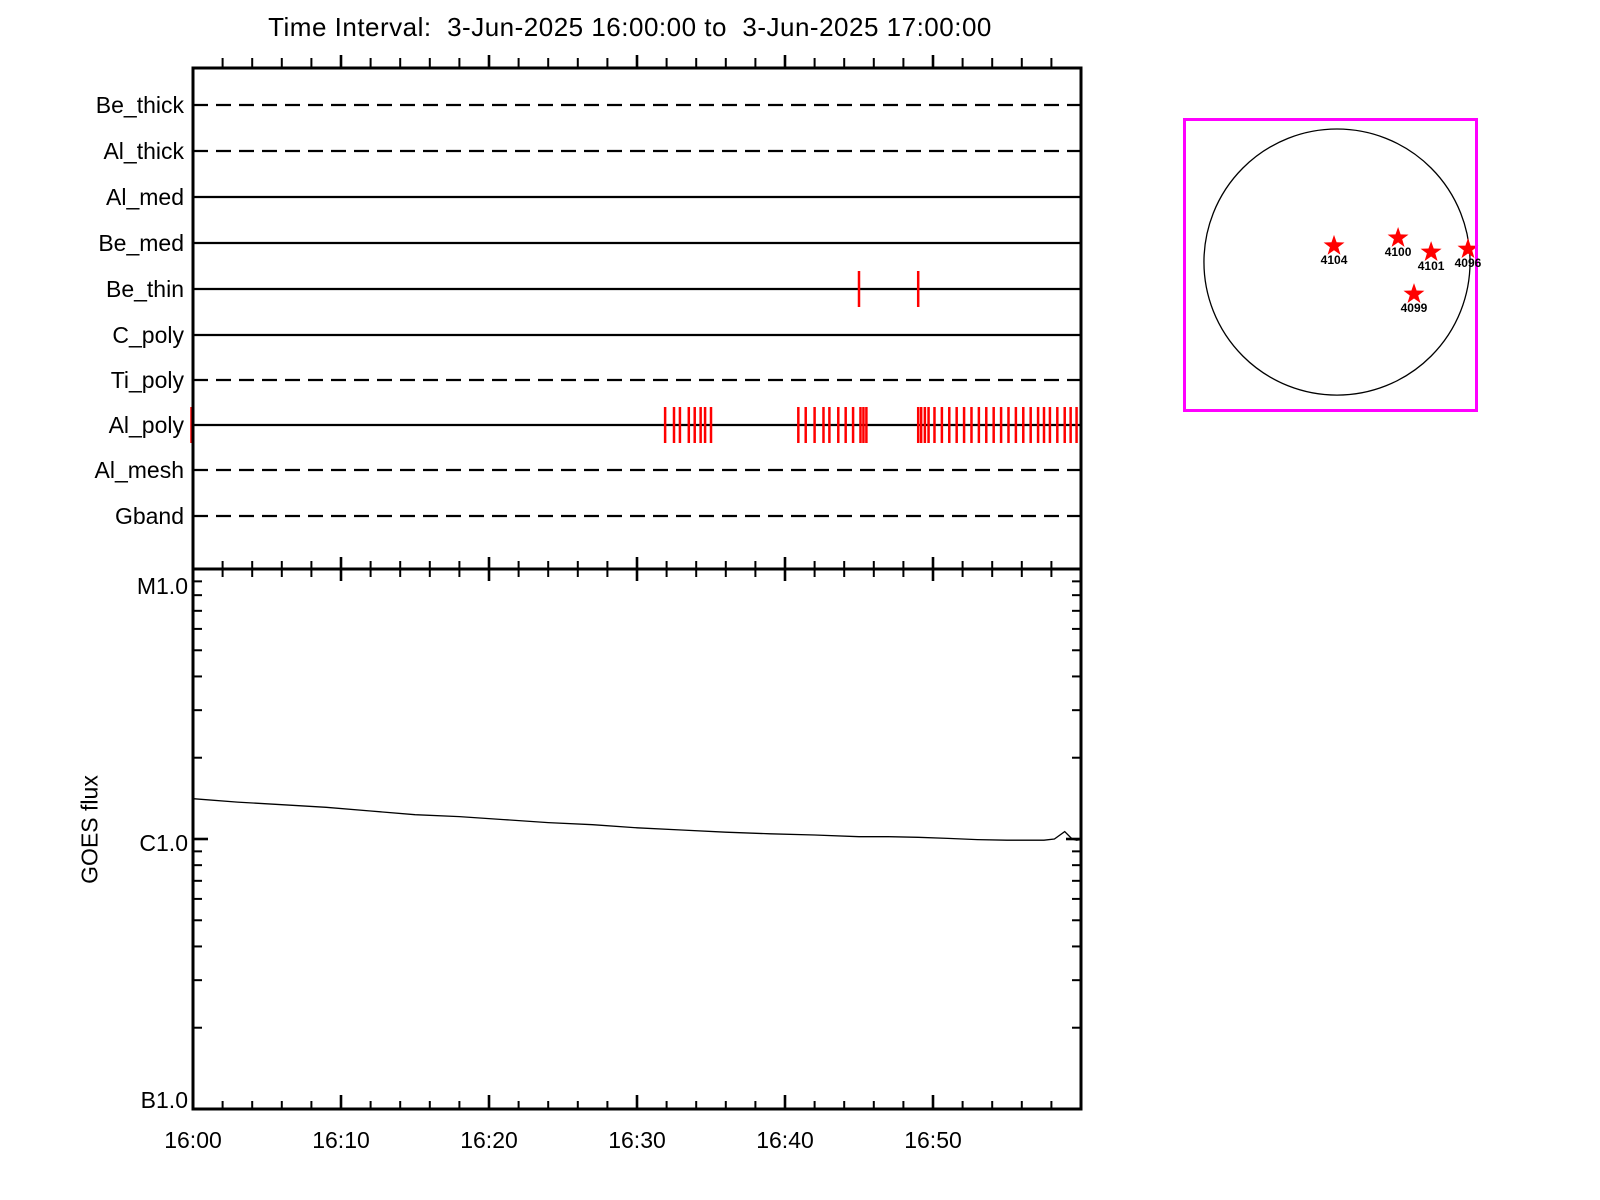  Describe the element at coordinates (139, 470) in the screenshot. I see `filter-label-al-mesh: Al_mesh` at that location.